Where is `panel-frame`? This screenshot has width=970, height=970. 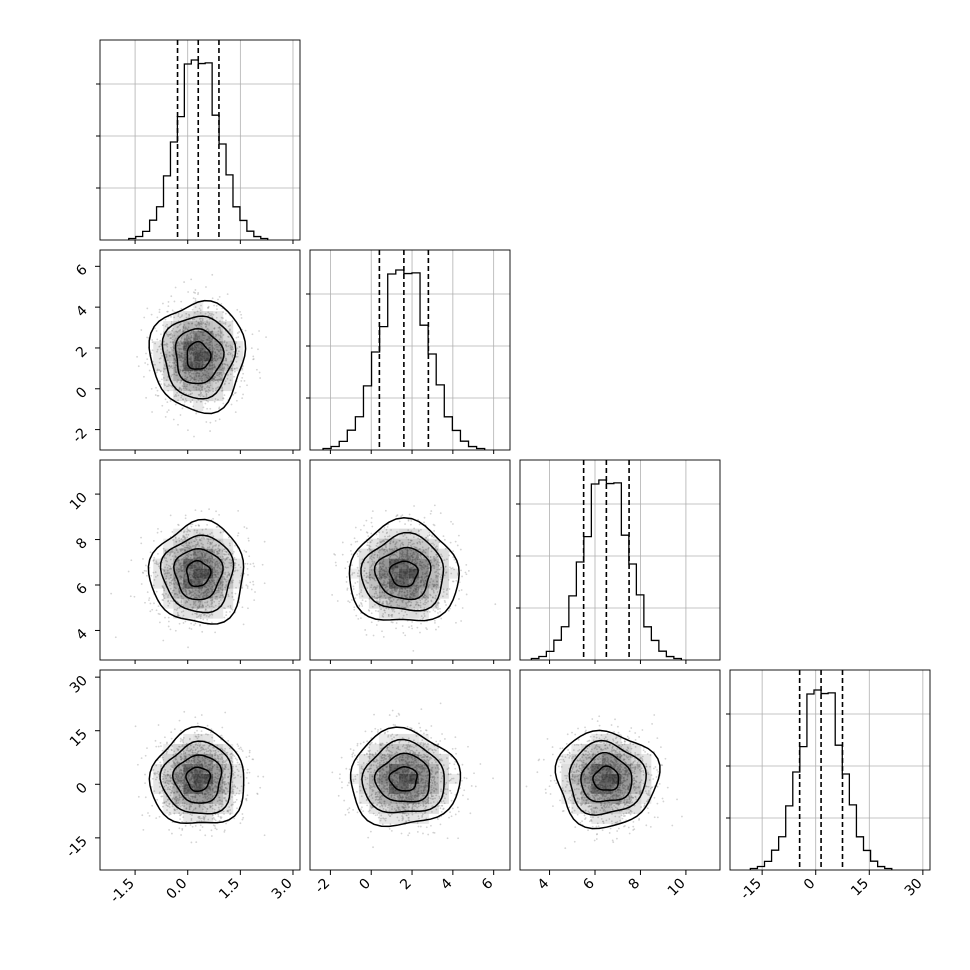
panel-frame is located at coordinates (200, 350).